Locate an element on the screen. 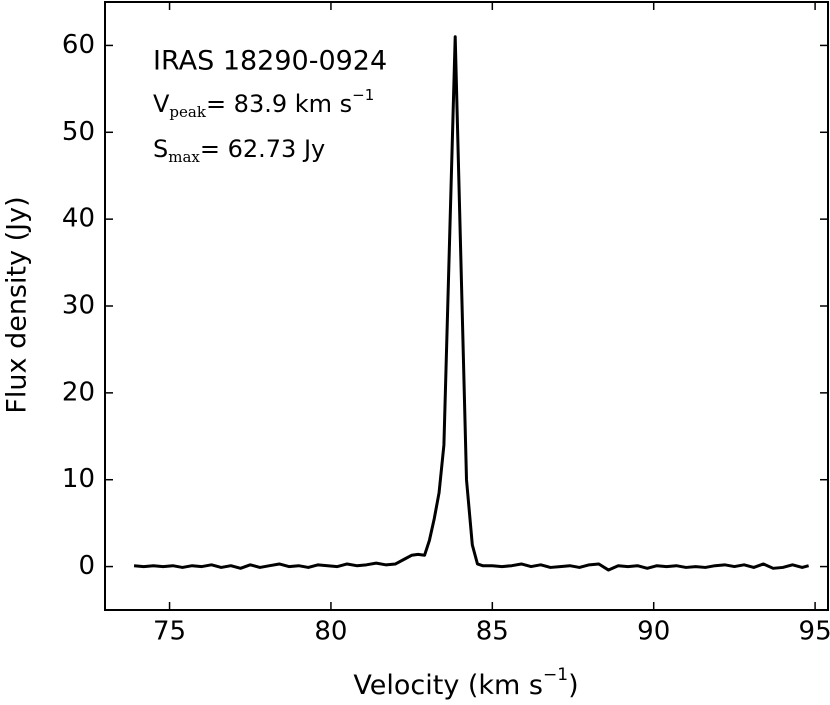  y-tick-label: 60 is located at coordinates (78, 45).